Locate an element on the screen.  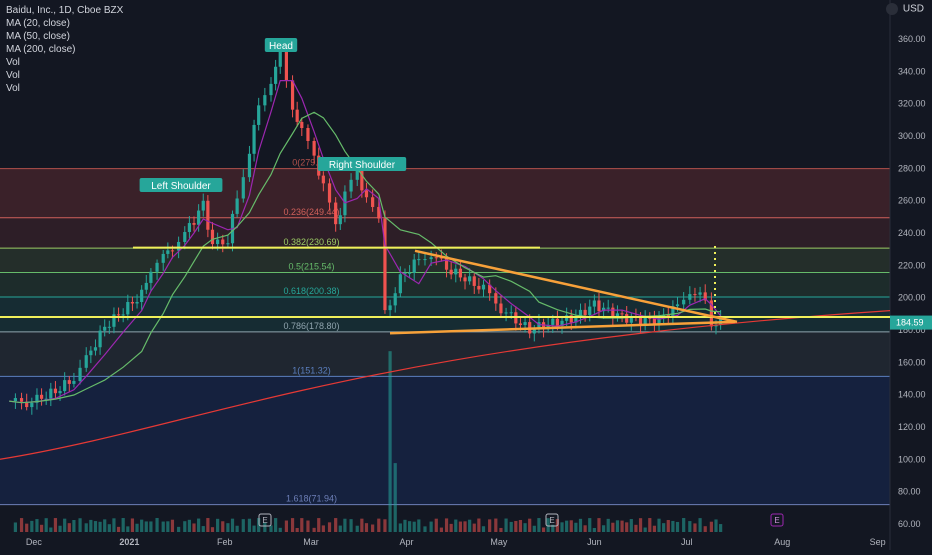
x-tick-label: Jun is located at coordinates (594, 542).